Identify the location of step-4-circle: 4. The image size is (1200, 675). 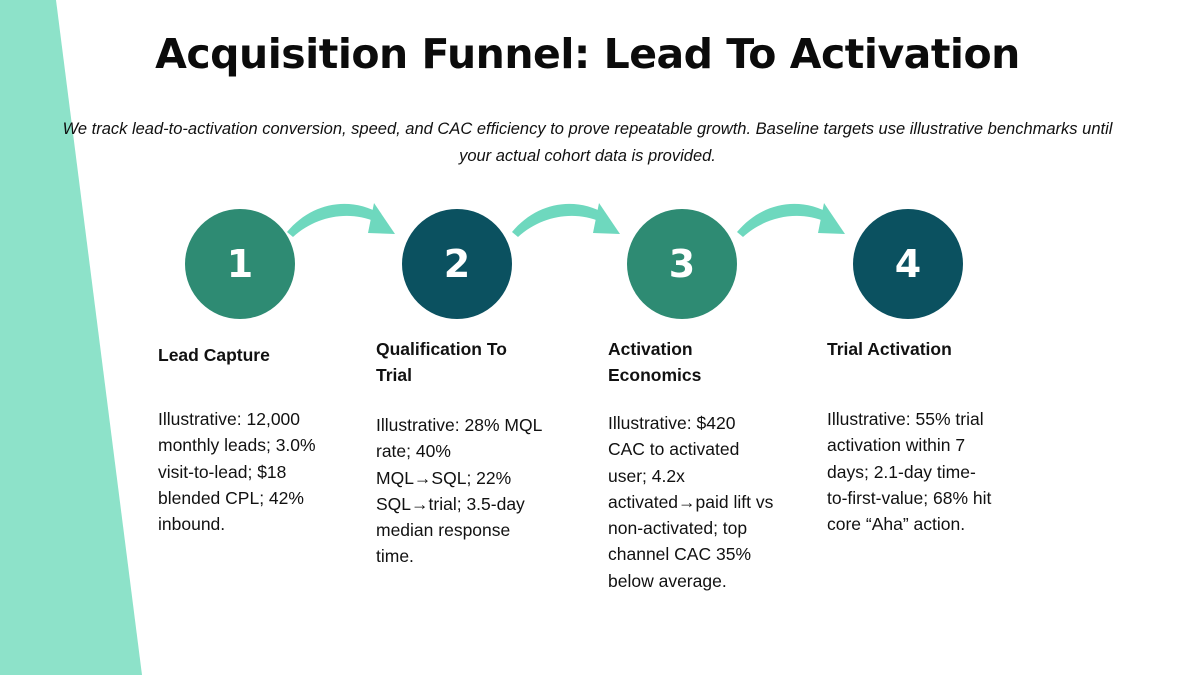
(908, 264).